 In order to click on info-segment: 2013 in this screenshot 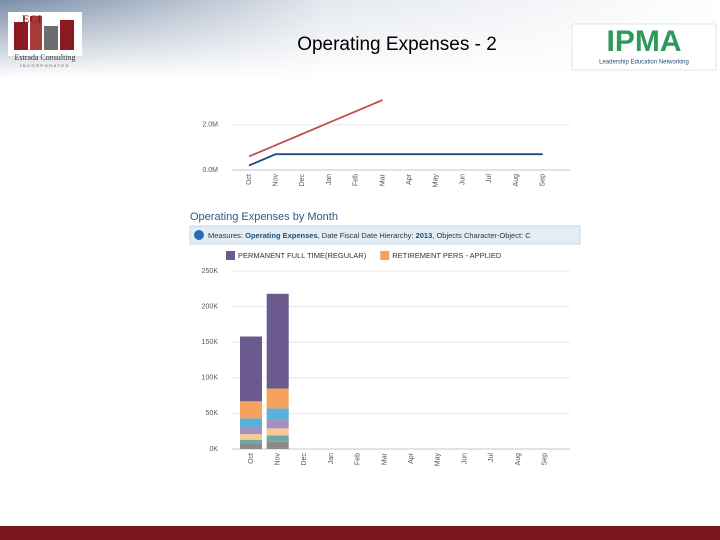, I will do `click(424, 235)`.